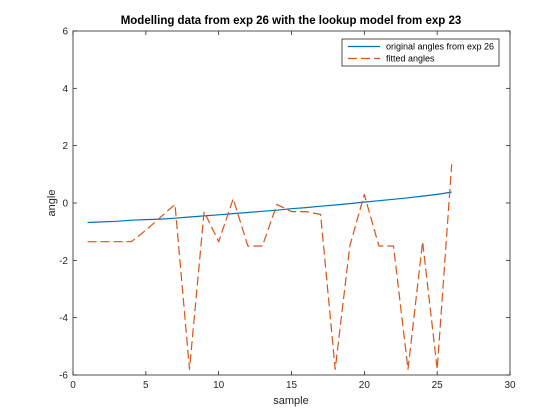  What do you see at coordinates (290, 401) in the screenshot?
I see `x-axis-label: sample` at bounding box center [290, 401].